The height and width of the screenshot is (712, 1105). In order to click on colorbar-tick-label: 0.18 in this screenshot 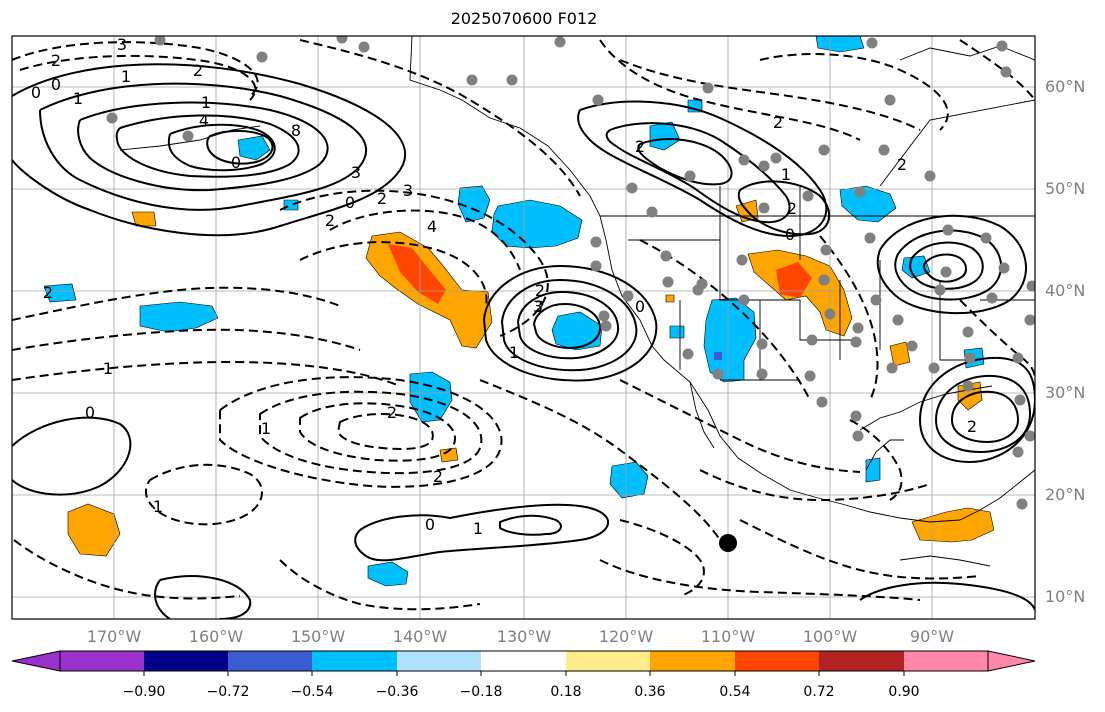, I will do `click(566, 692)`.